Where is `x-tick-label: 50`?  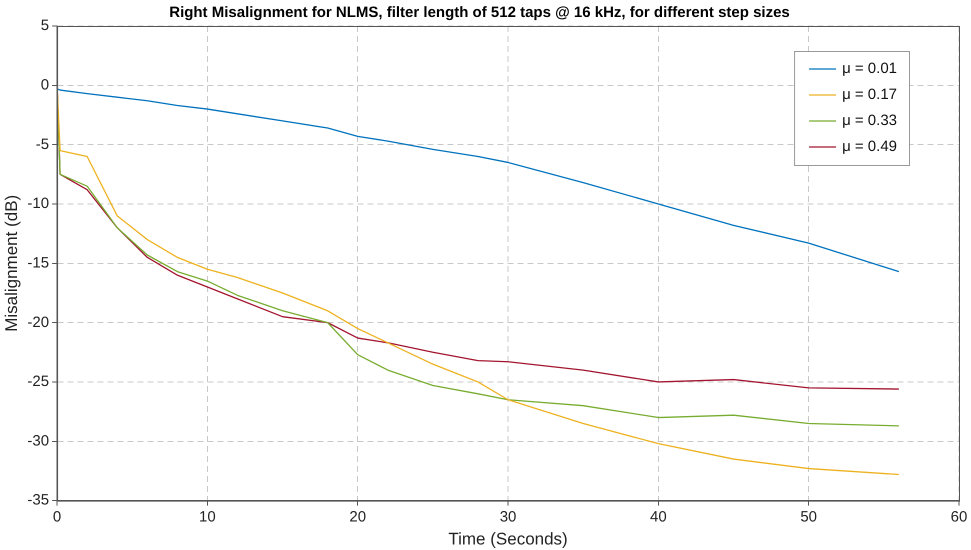 x-tick-label: 50 is located at coordinates (809, 517).